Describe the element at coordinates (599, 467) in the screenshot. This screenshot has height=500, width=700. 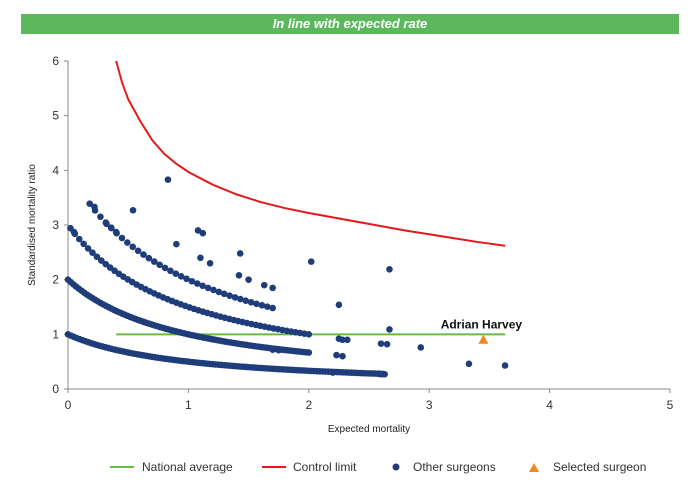
I see `legend-label-selected-surgeon: Selected surgeon` at that location.